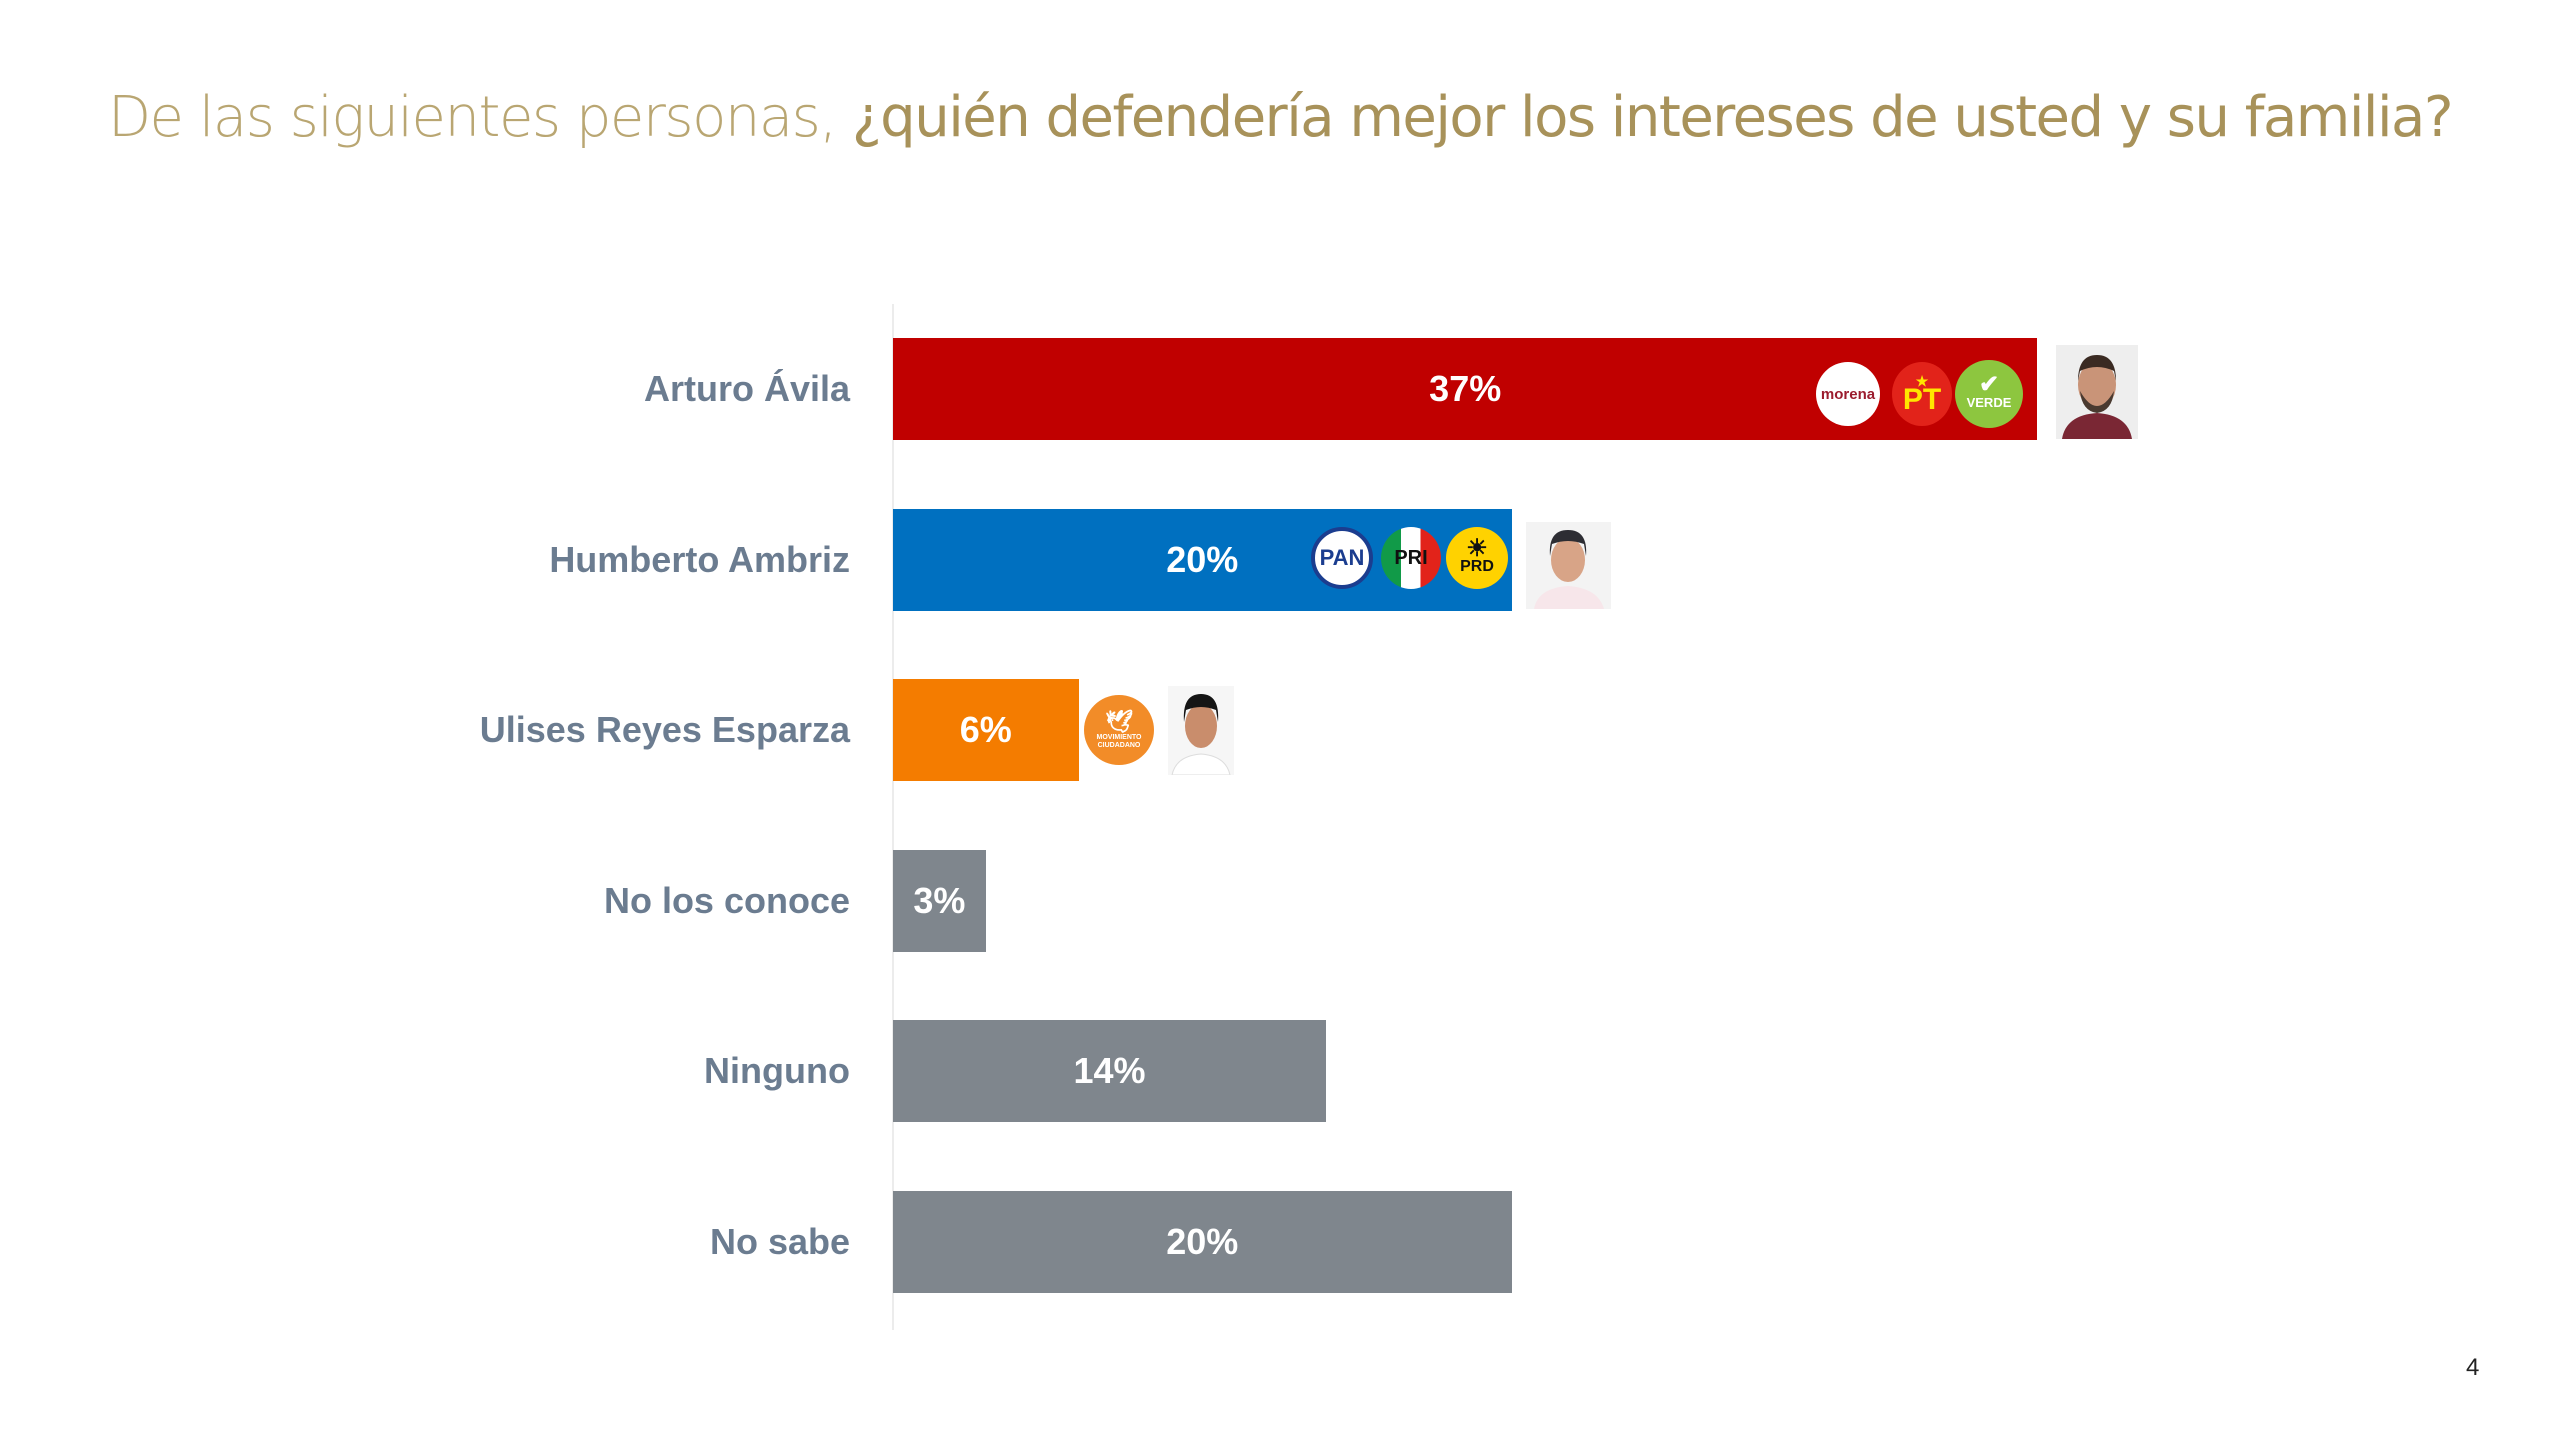  What do you see at coordinates (1568, 565) in the screenshot?
I see `humberto-ambriz-photo` at bounding box center [1568, 565].